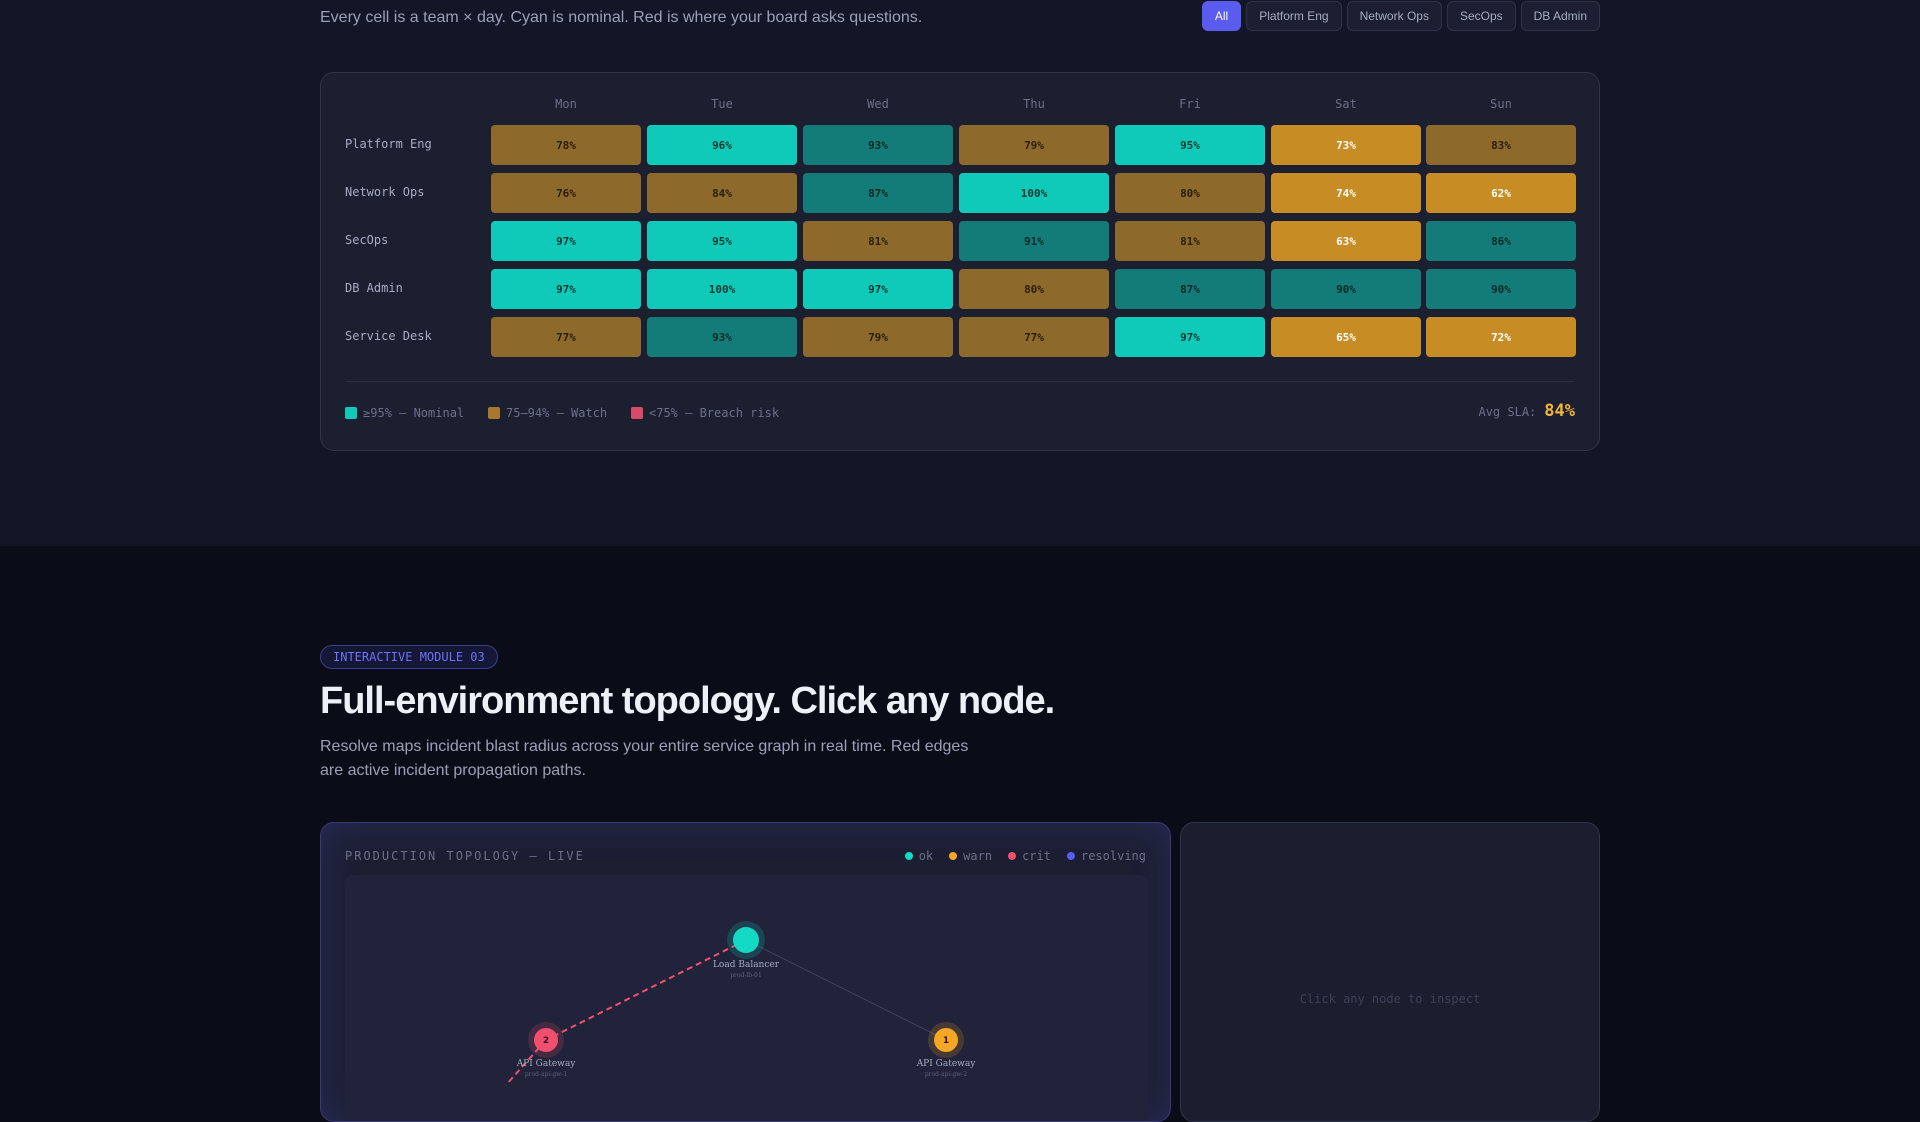  What do you see at coordinates (714, 413) in the screenshot?
I see `legend-breach-label: <75% — Breach risk` at bounding box center [714, 413].